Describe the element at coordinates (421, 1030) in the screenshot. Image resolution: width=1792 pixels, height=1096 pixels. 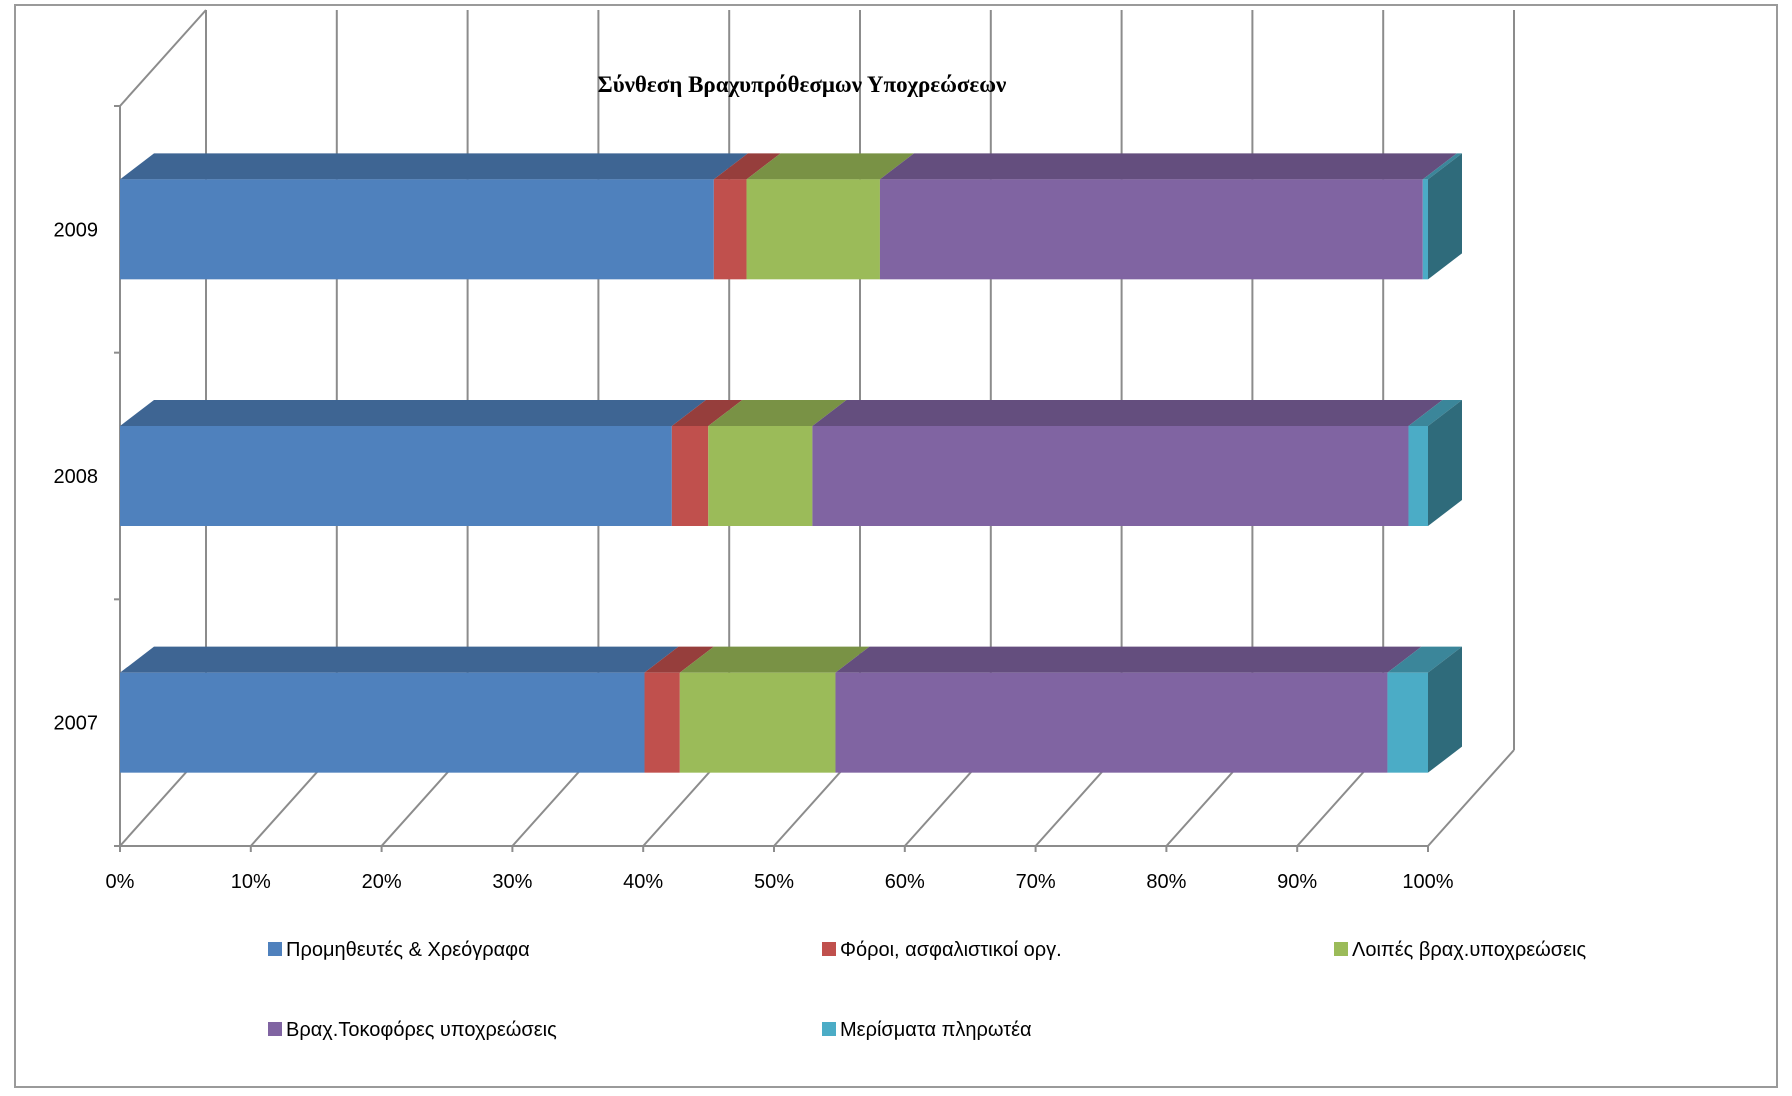
I see `legend-label: Βραχ.Τοκοφόρες υποχρεώσεις` at that location.